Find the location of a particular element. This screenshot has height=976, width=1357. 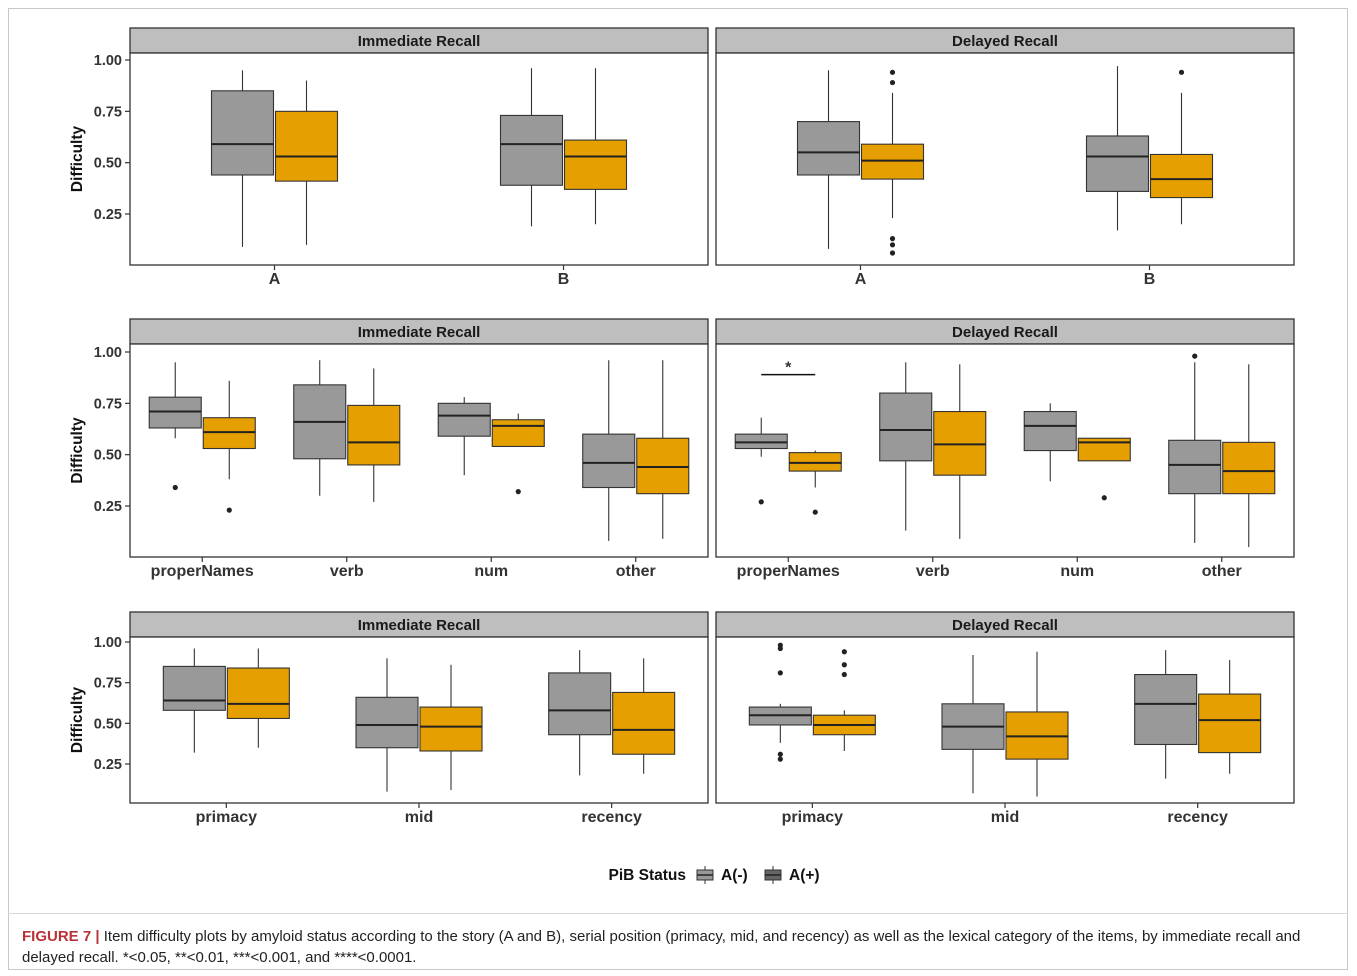

legend-title: PiB Status is located at coordinates (647, 875).